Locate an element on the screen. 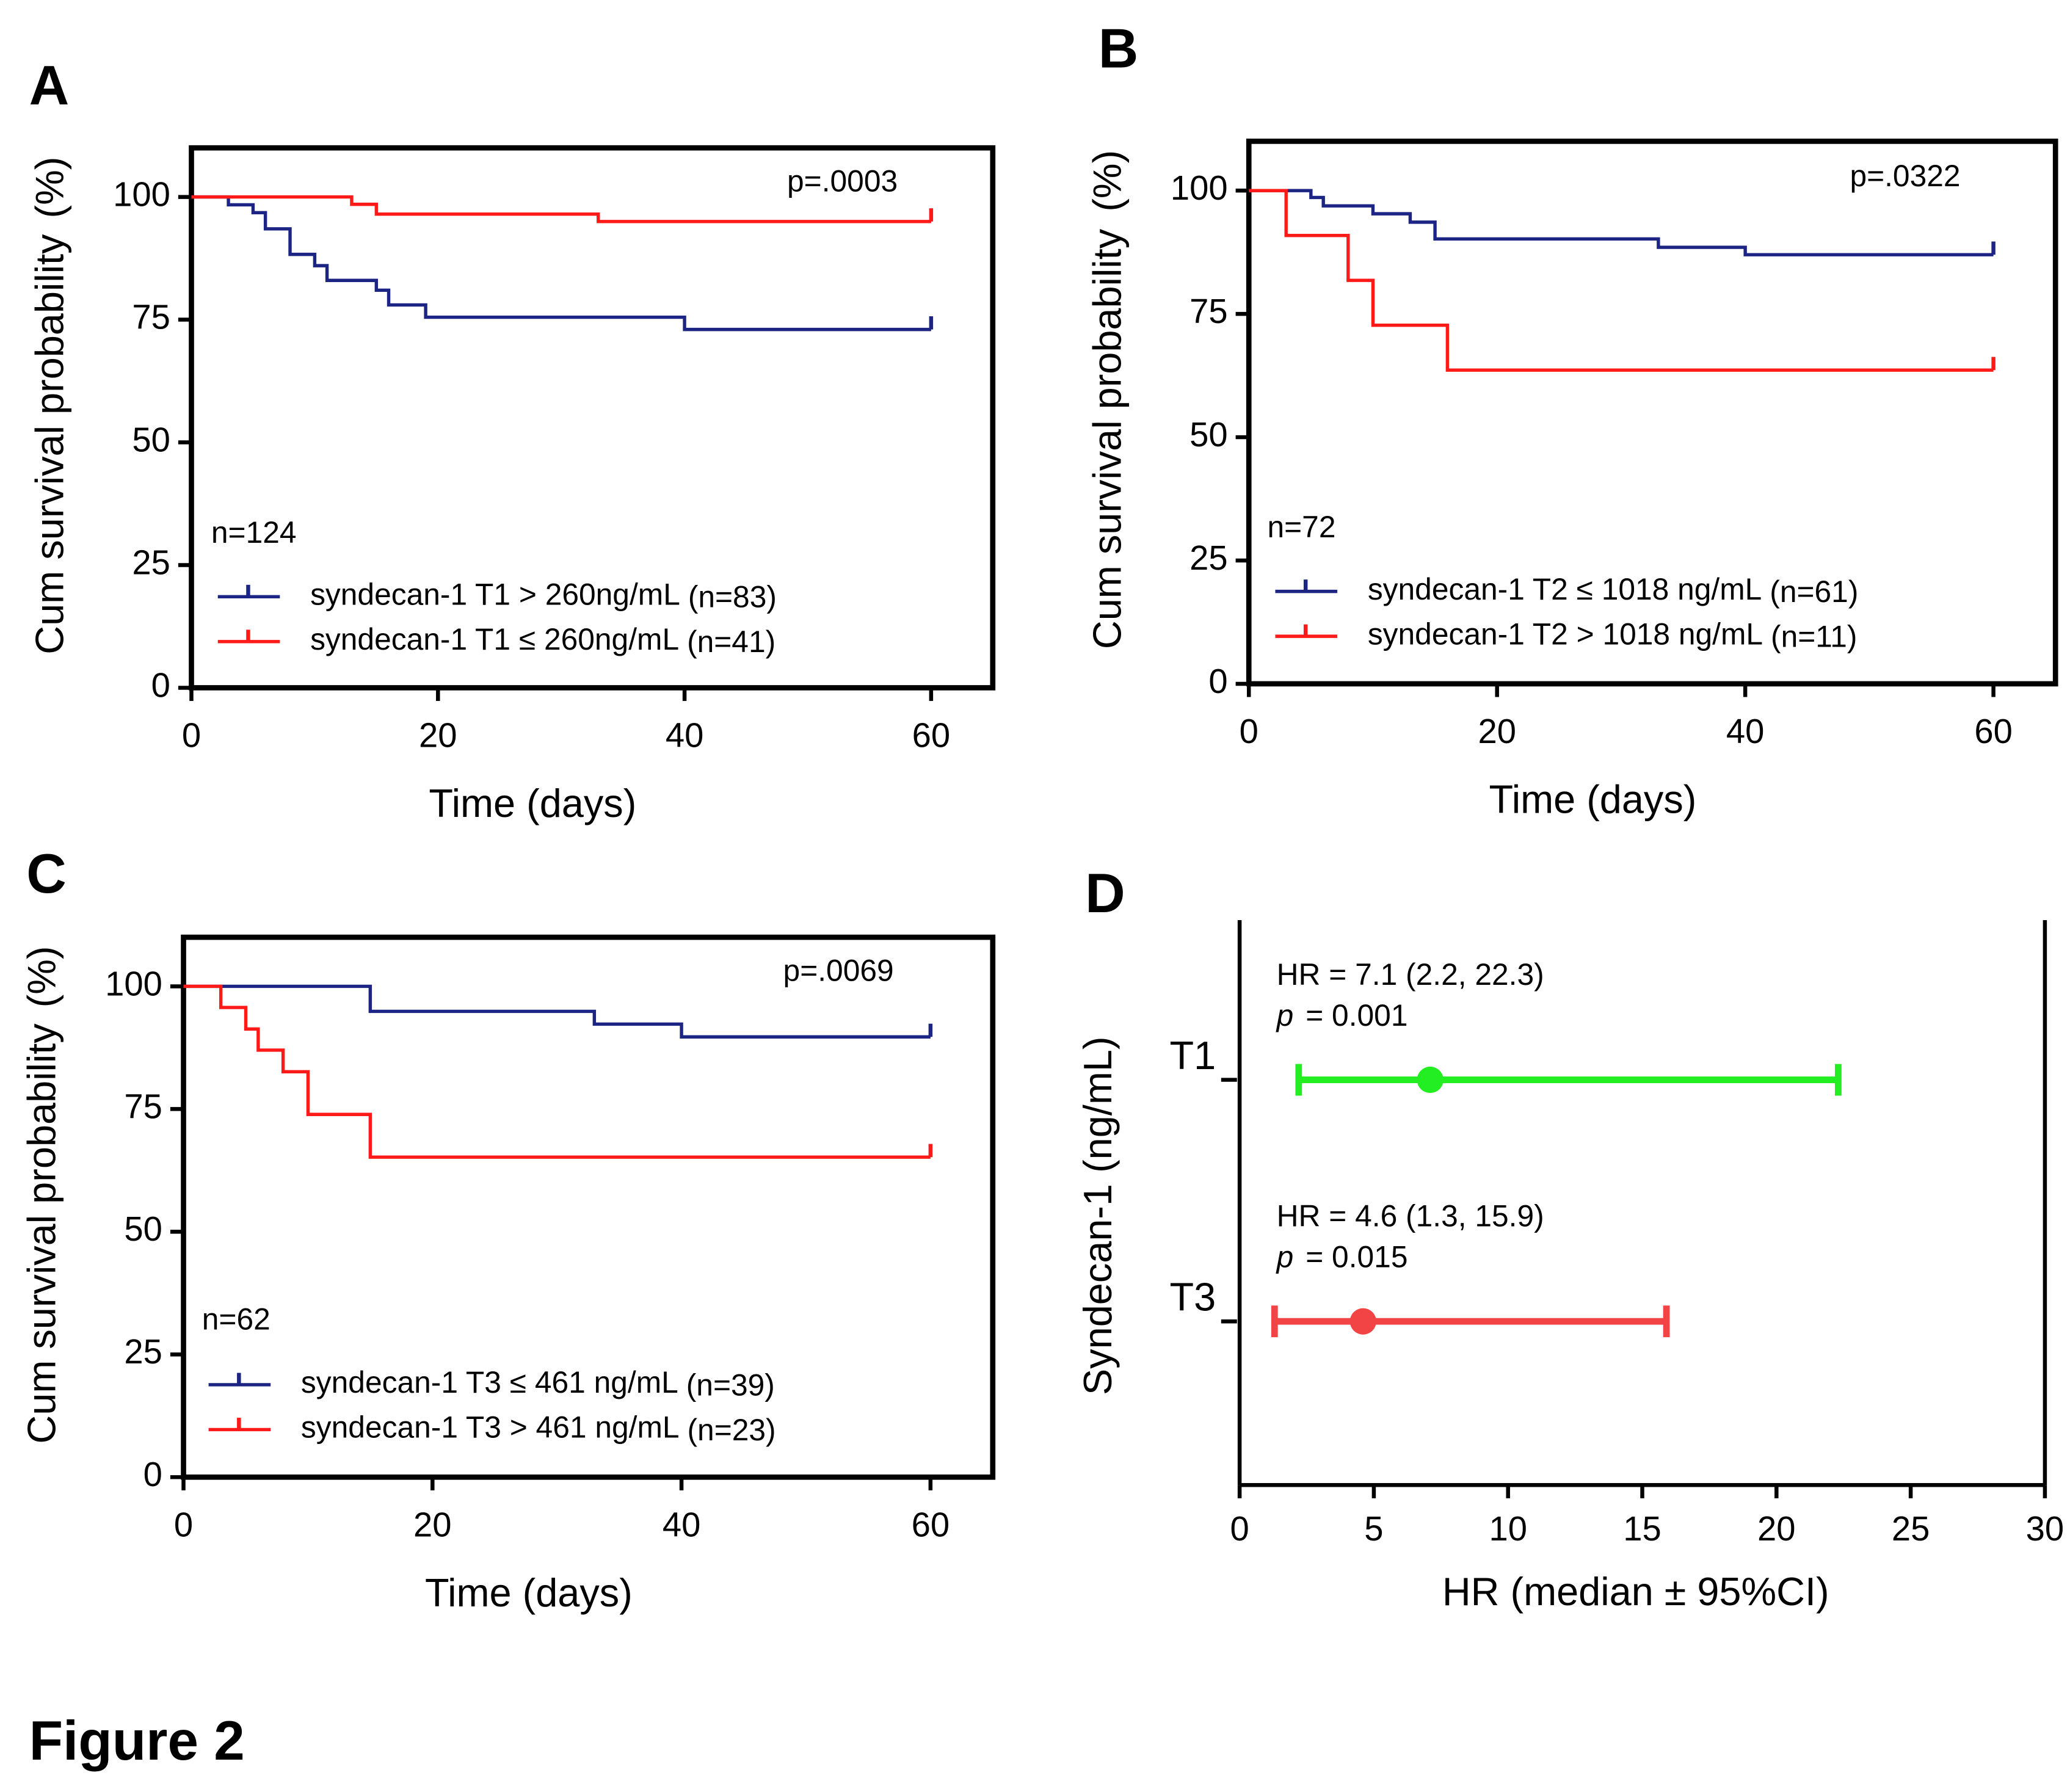 The image size is (2070, 1792). p-value: p=.0003 is located at coordinates (842, 181).